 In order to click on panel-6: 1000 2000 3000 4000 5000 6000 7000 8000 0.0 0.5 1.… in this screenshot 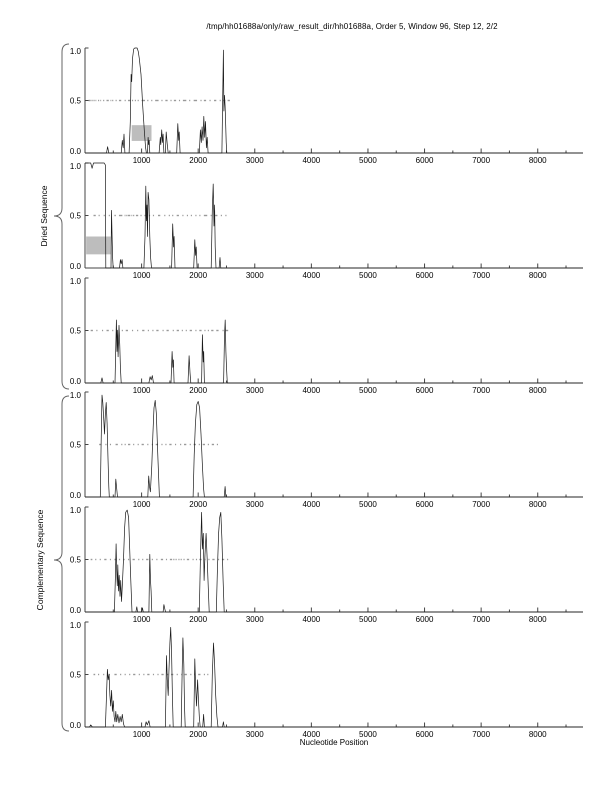, I will do `click(326, 680)`.